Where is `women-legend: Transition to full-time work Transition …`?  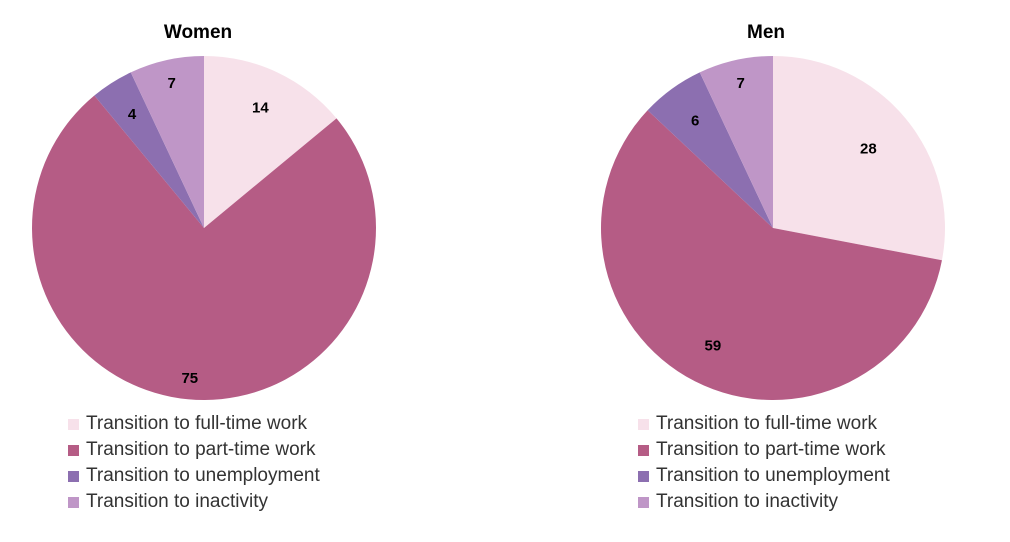
women-legend: Transition to full-time work Transition … is located at coordinates (194, 463).